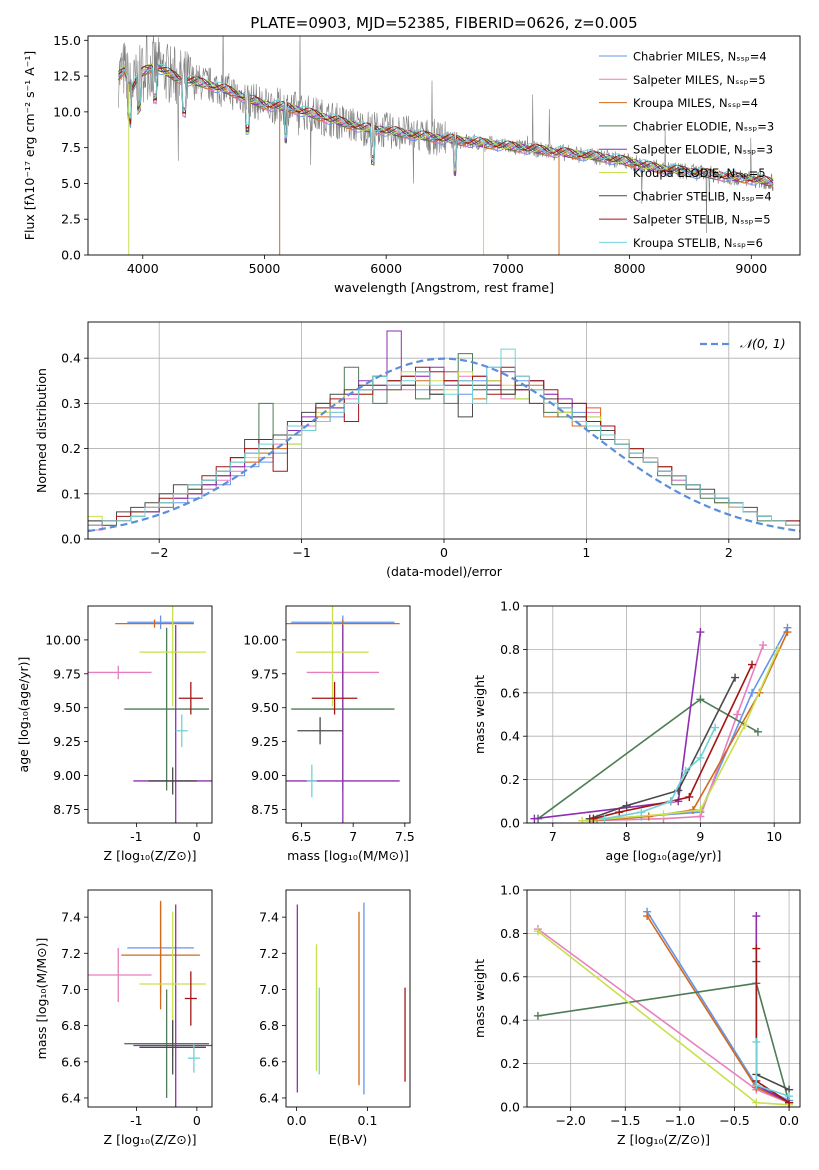  Describe the element at coordinates (150, 1139) in the screenshot. I see `x-axis-label: Z [log₁₀(Z/Z⊙)]` at that location.